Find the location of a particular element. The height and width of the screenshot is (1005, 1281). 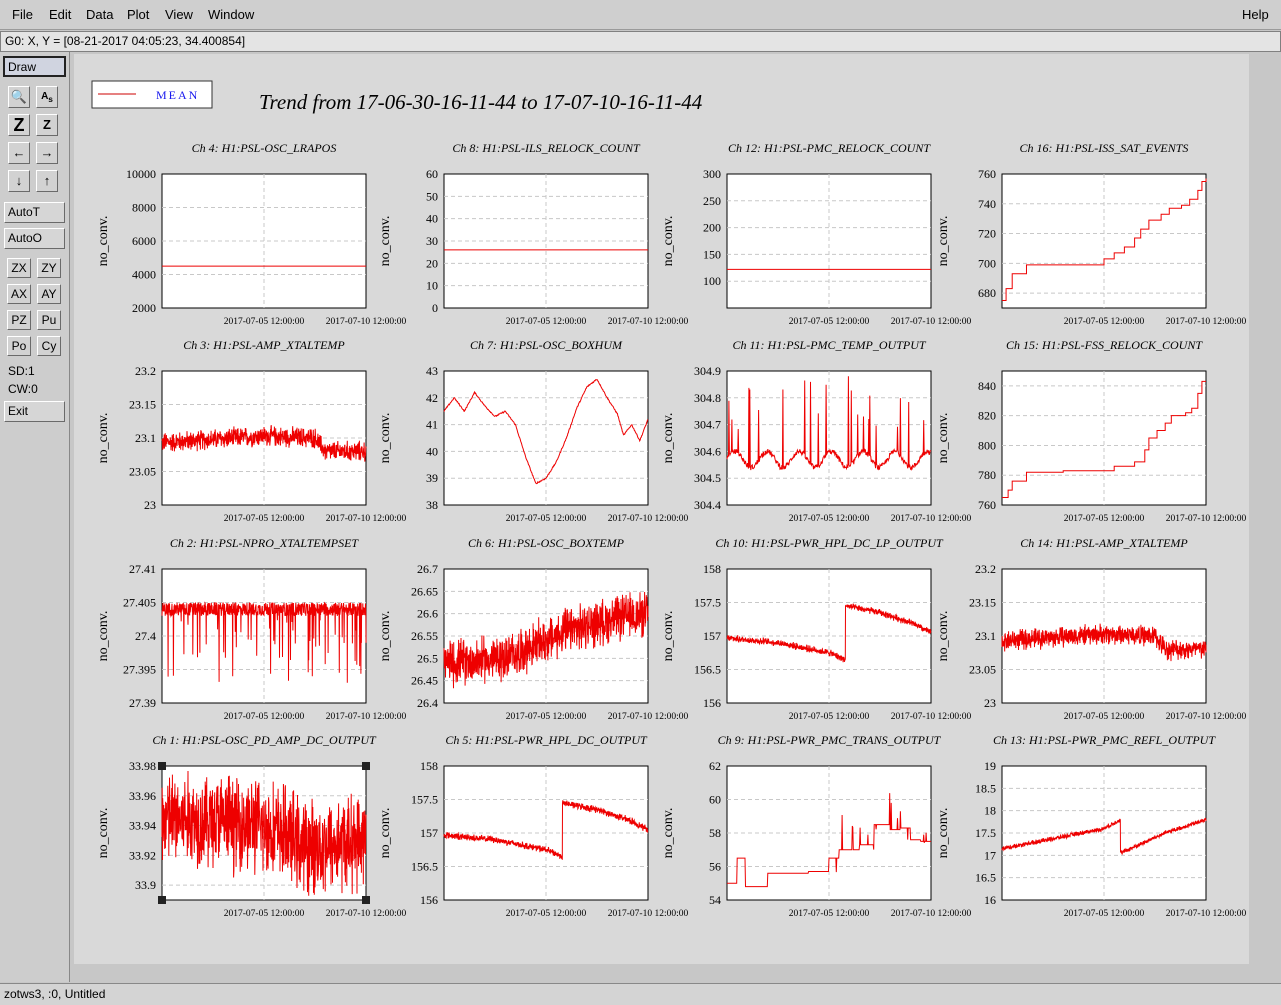

y-tick-label: 780 is located at coordinates (987, 475).